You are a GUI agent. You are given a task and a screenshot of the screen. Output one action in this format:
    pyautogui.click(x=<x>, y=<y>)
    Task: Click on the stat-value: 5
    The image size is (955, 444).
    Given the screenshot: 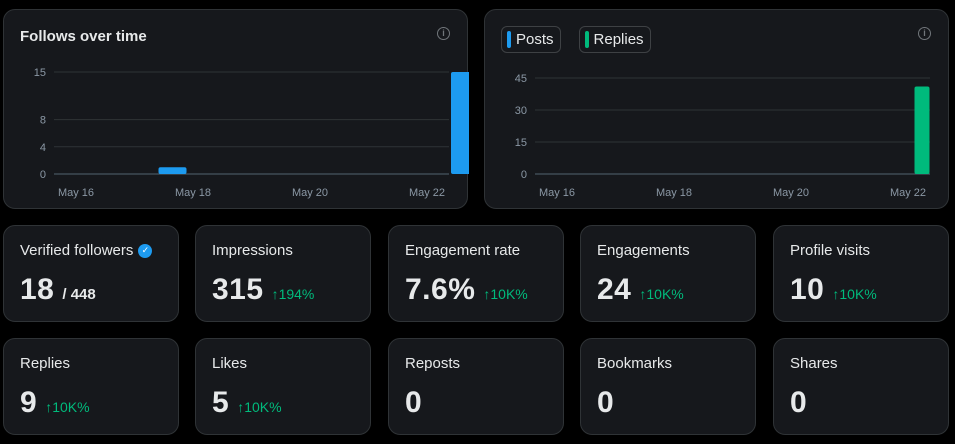 What is the action you would take?
    pyautogui.click(x=221, y=402)
    